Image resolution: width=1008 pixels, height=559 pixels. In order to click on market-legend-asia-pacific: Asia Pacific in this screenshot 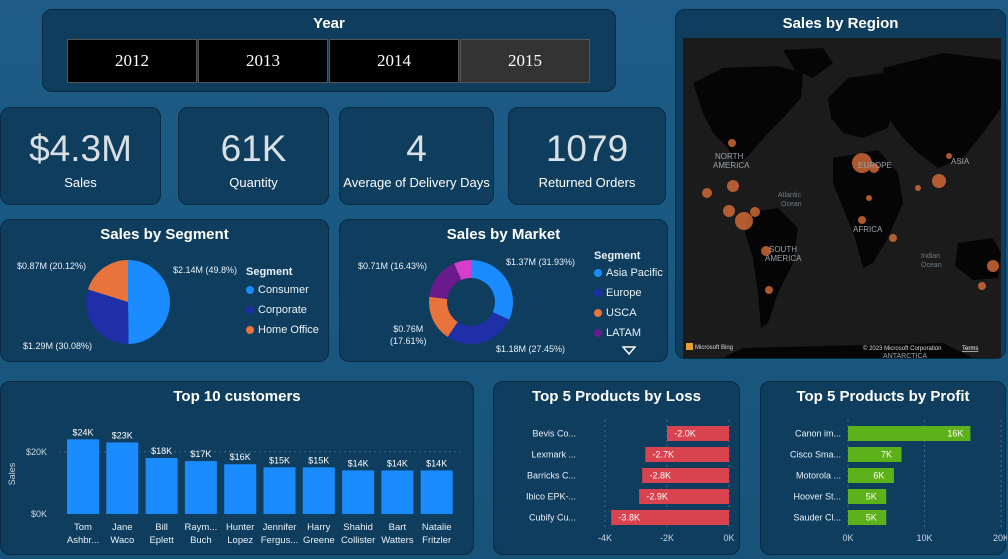, I will do `click(628, 273)`.